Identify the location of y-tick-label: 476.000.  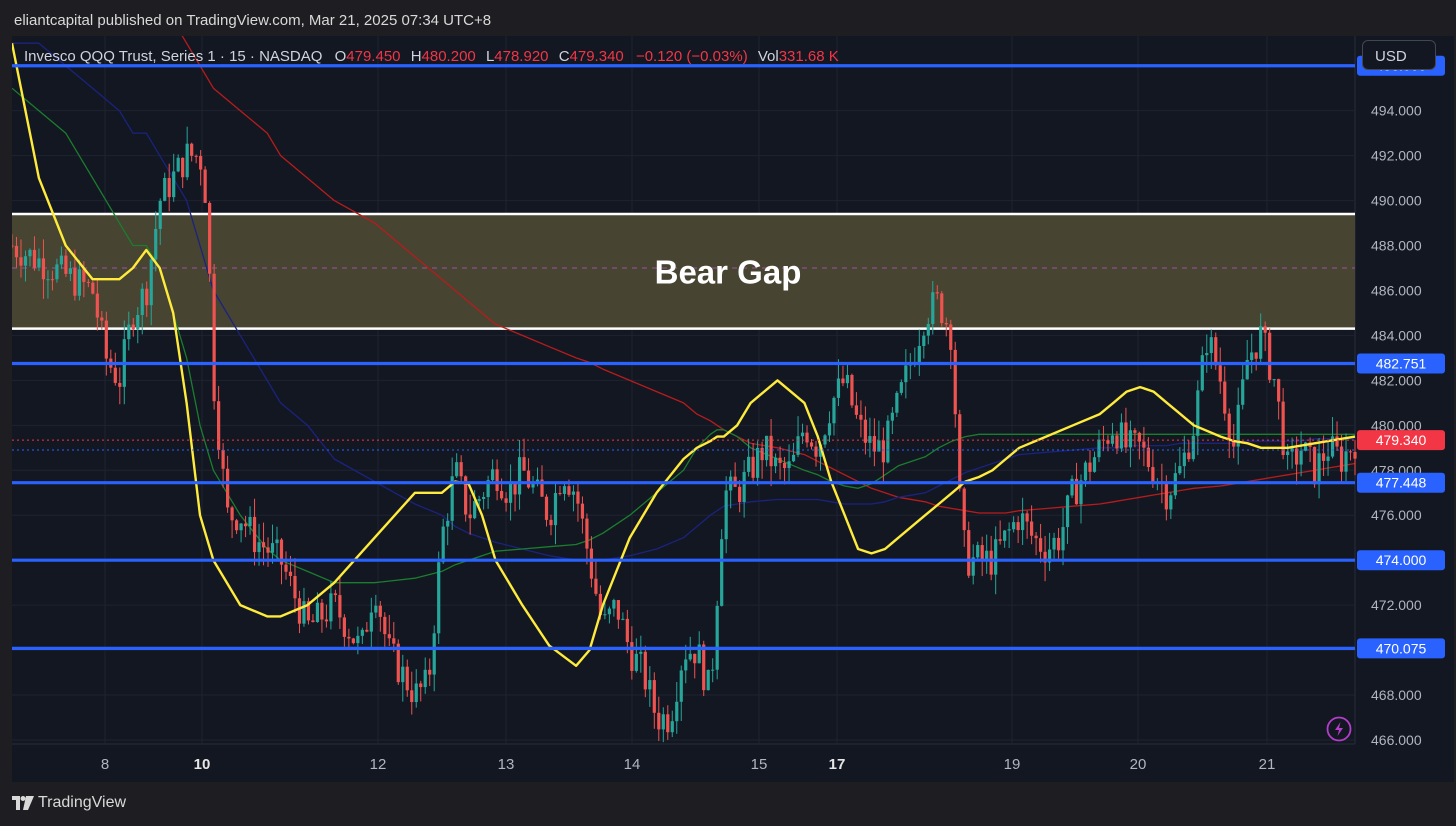
(1396, 515).